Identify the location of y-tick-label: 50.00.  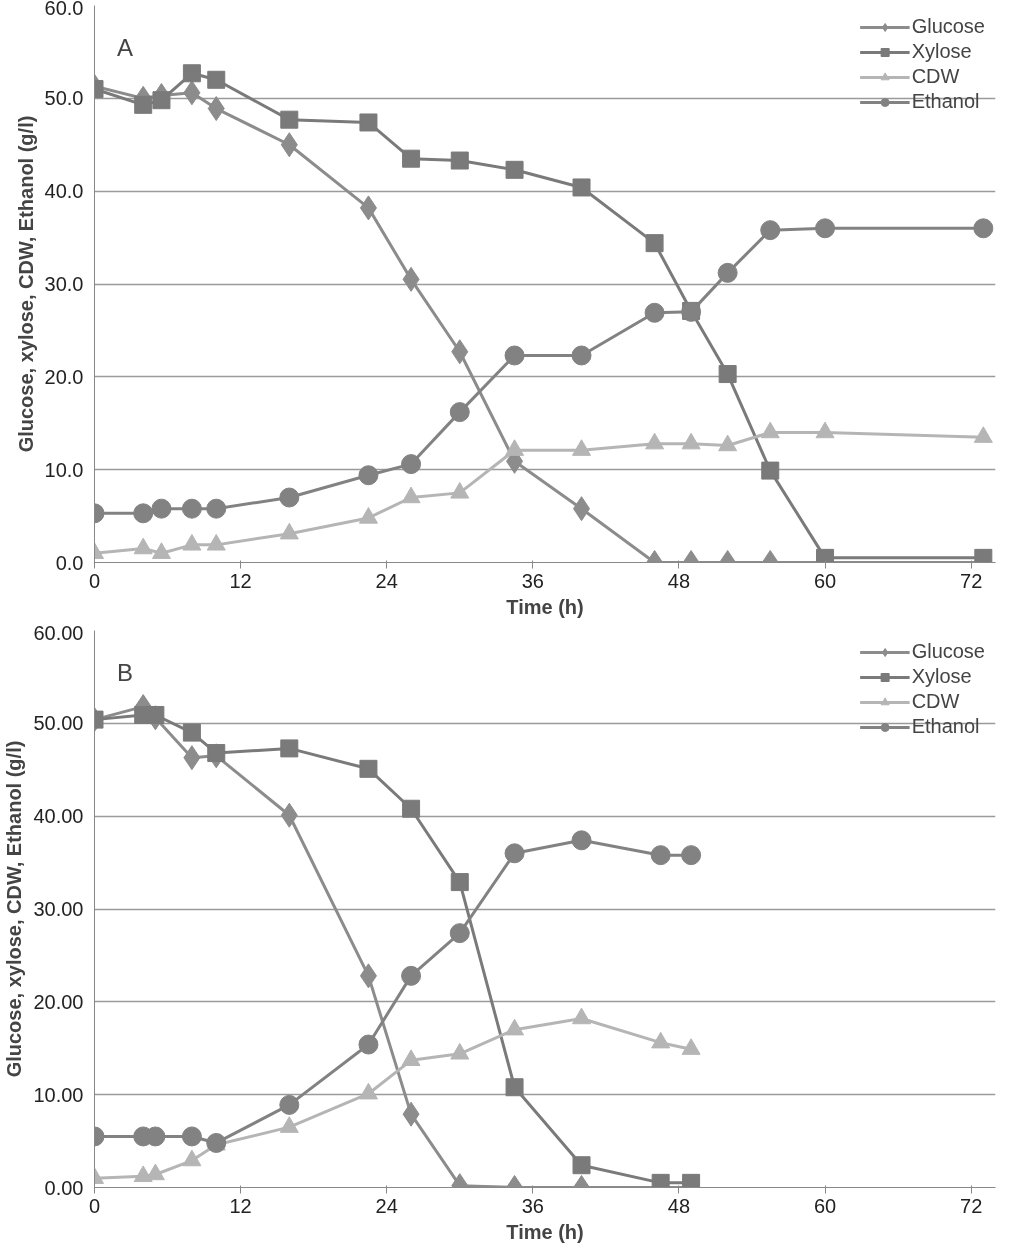
(58, 723).